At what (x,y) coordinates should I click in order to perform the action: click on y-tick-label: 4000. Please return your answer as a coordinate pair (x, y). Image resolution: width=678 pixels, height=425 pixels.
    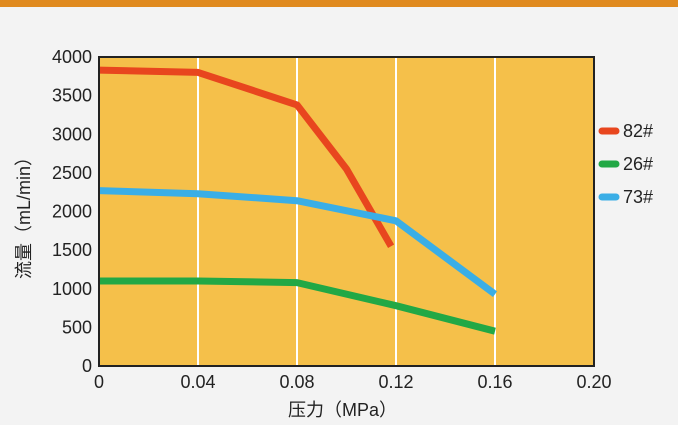
    Looking at the image, I should click on (72, 57).